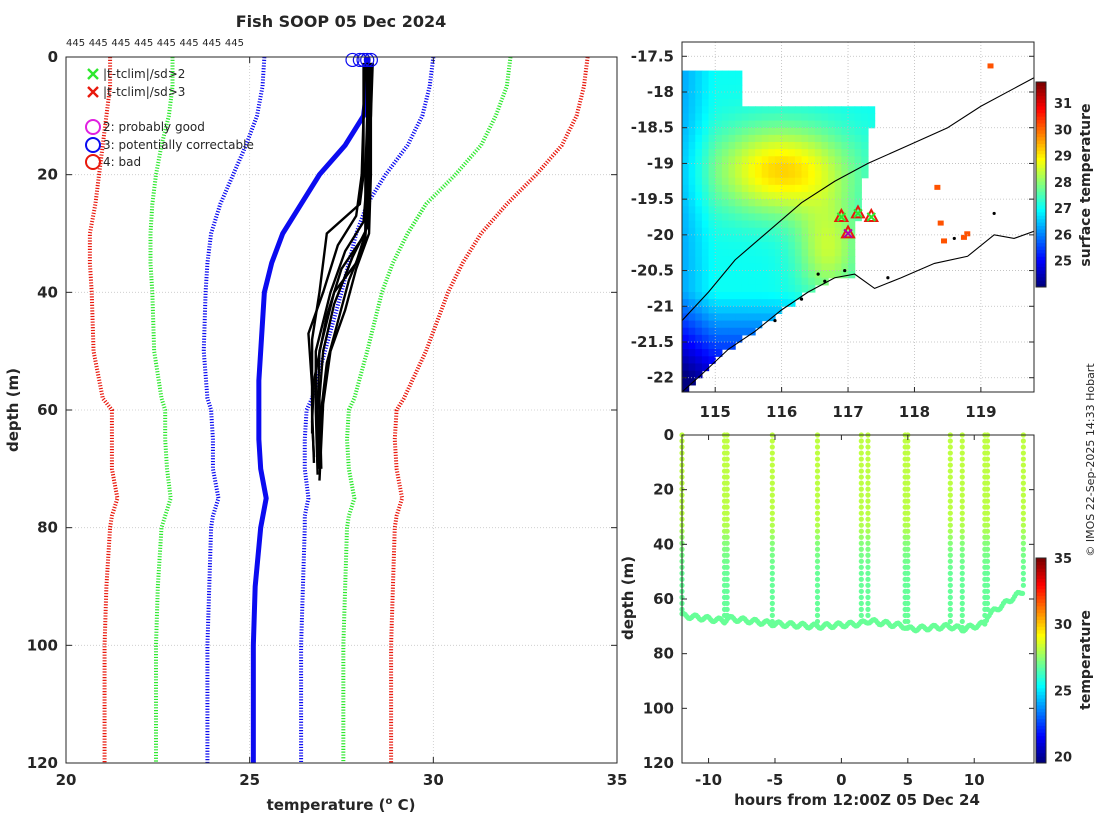 This screenshot has height=820, width=1100. What do you see at coordinates (1063, 757) in the screenshot?
I see `temperature-colorbar-tick: 20` at bounding box center [1063, 757].